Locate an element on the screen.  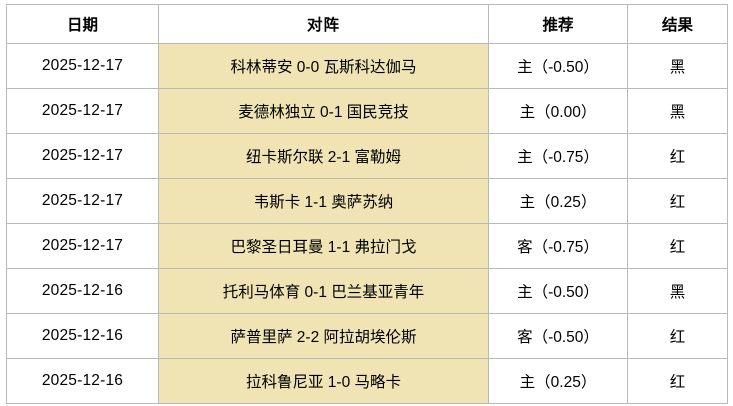
cell-match: 巴黎圣日耳曼 1-1 弗拉门戈 is located at coordinates (323, 246).